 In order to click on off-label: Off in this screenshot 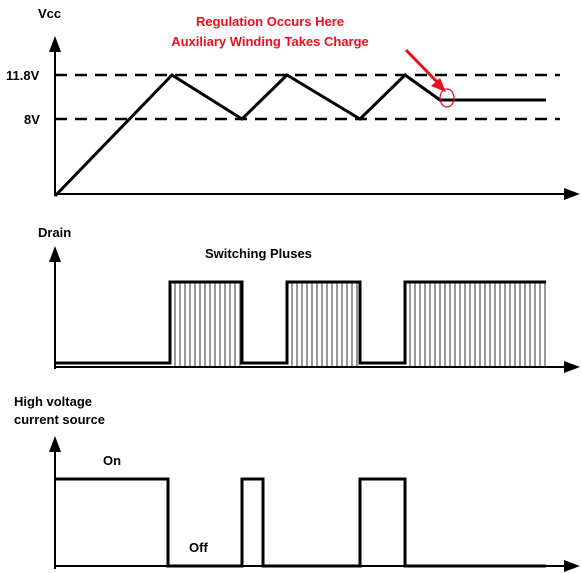, I will do `click(198, 547)`.